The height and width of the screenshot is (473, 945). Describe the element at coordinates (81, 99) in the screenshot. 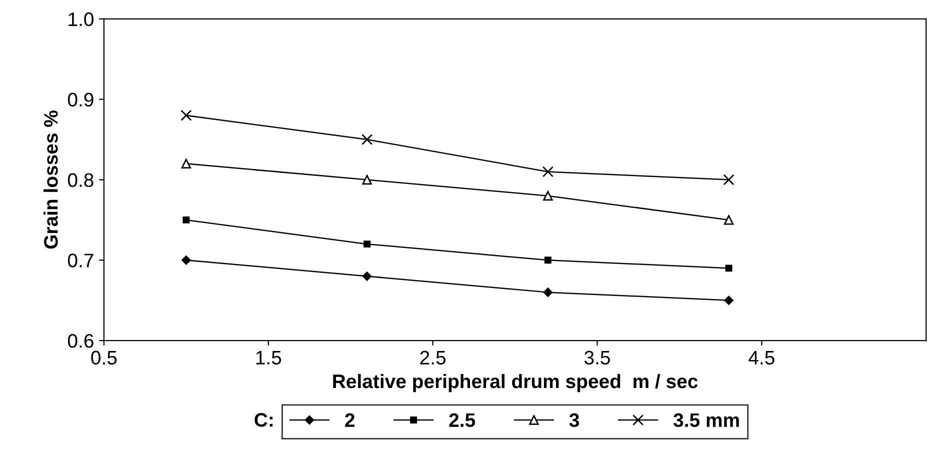

I see `y-tick-label: 0.9` at that location.